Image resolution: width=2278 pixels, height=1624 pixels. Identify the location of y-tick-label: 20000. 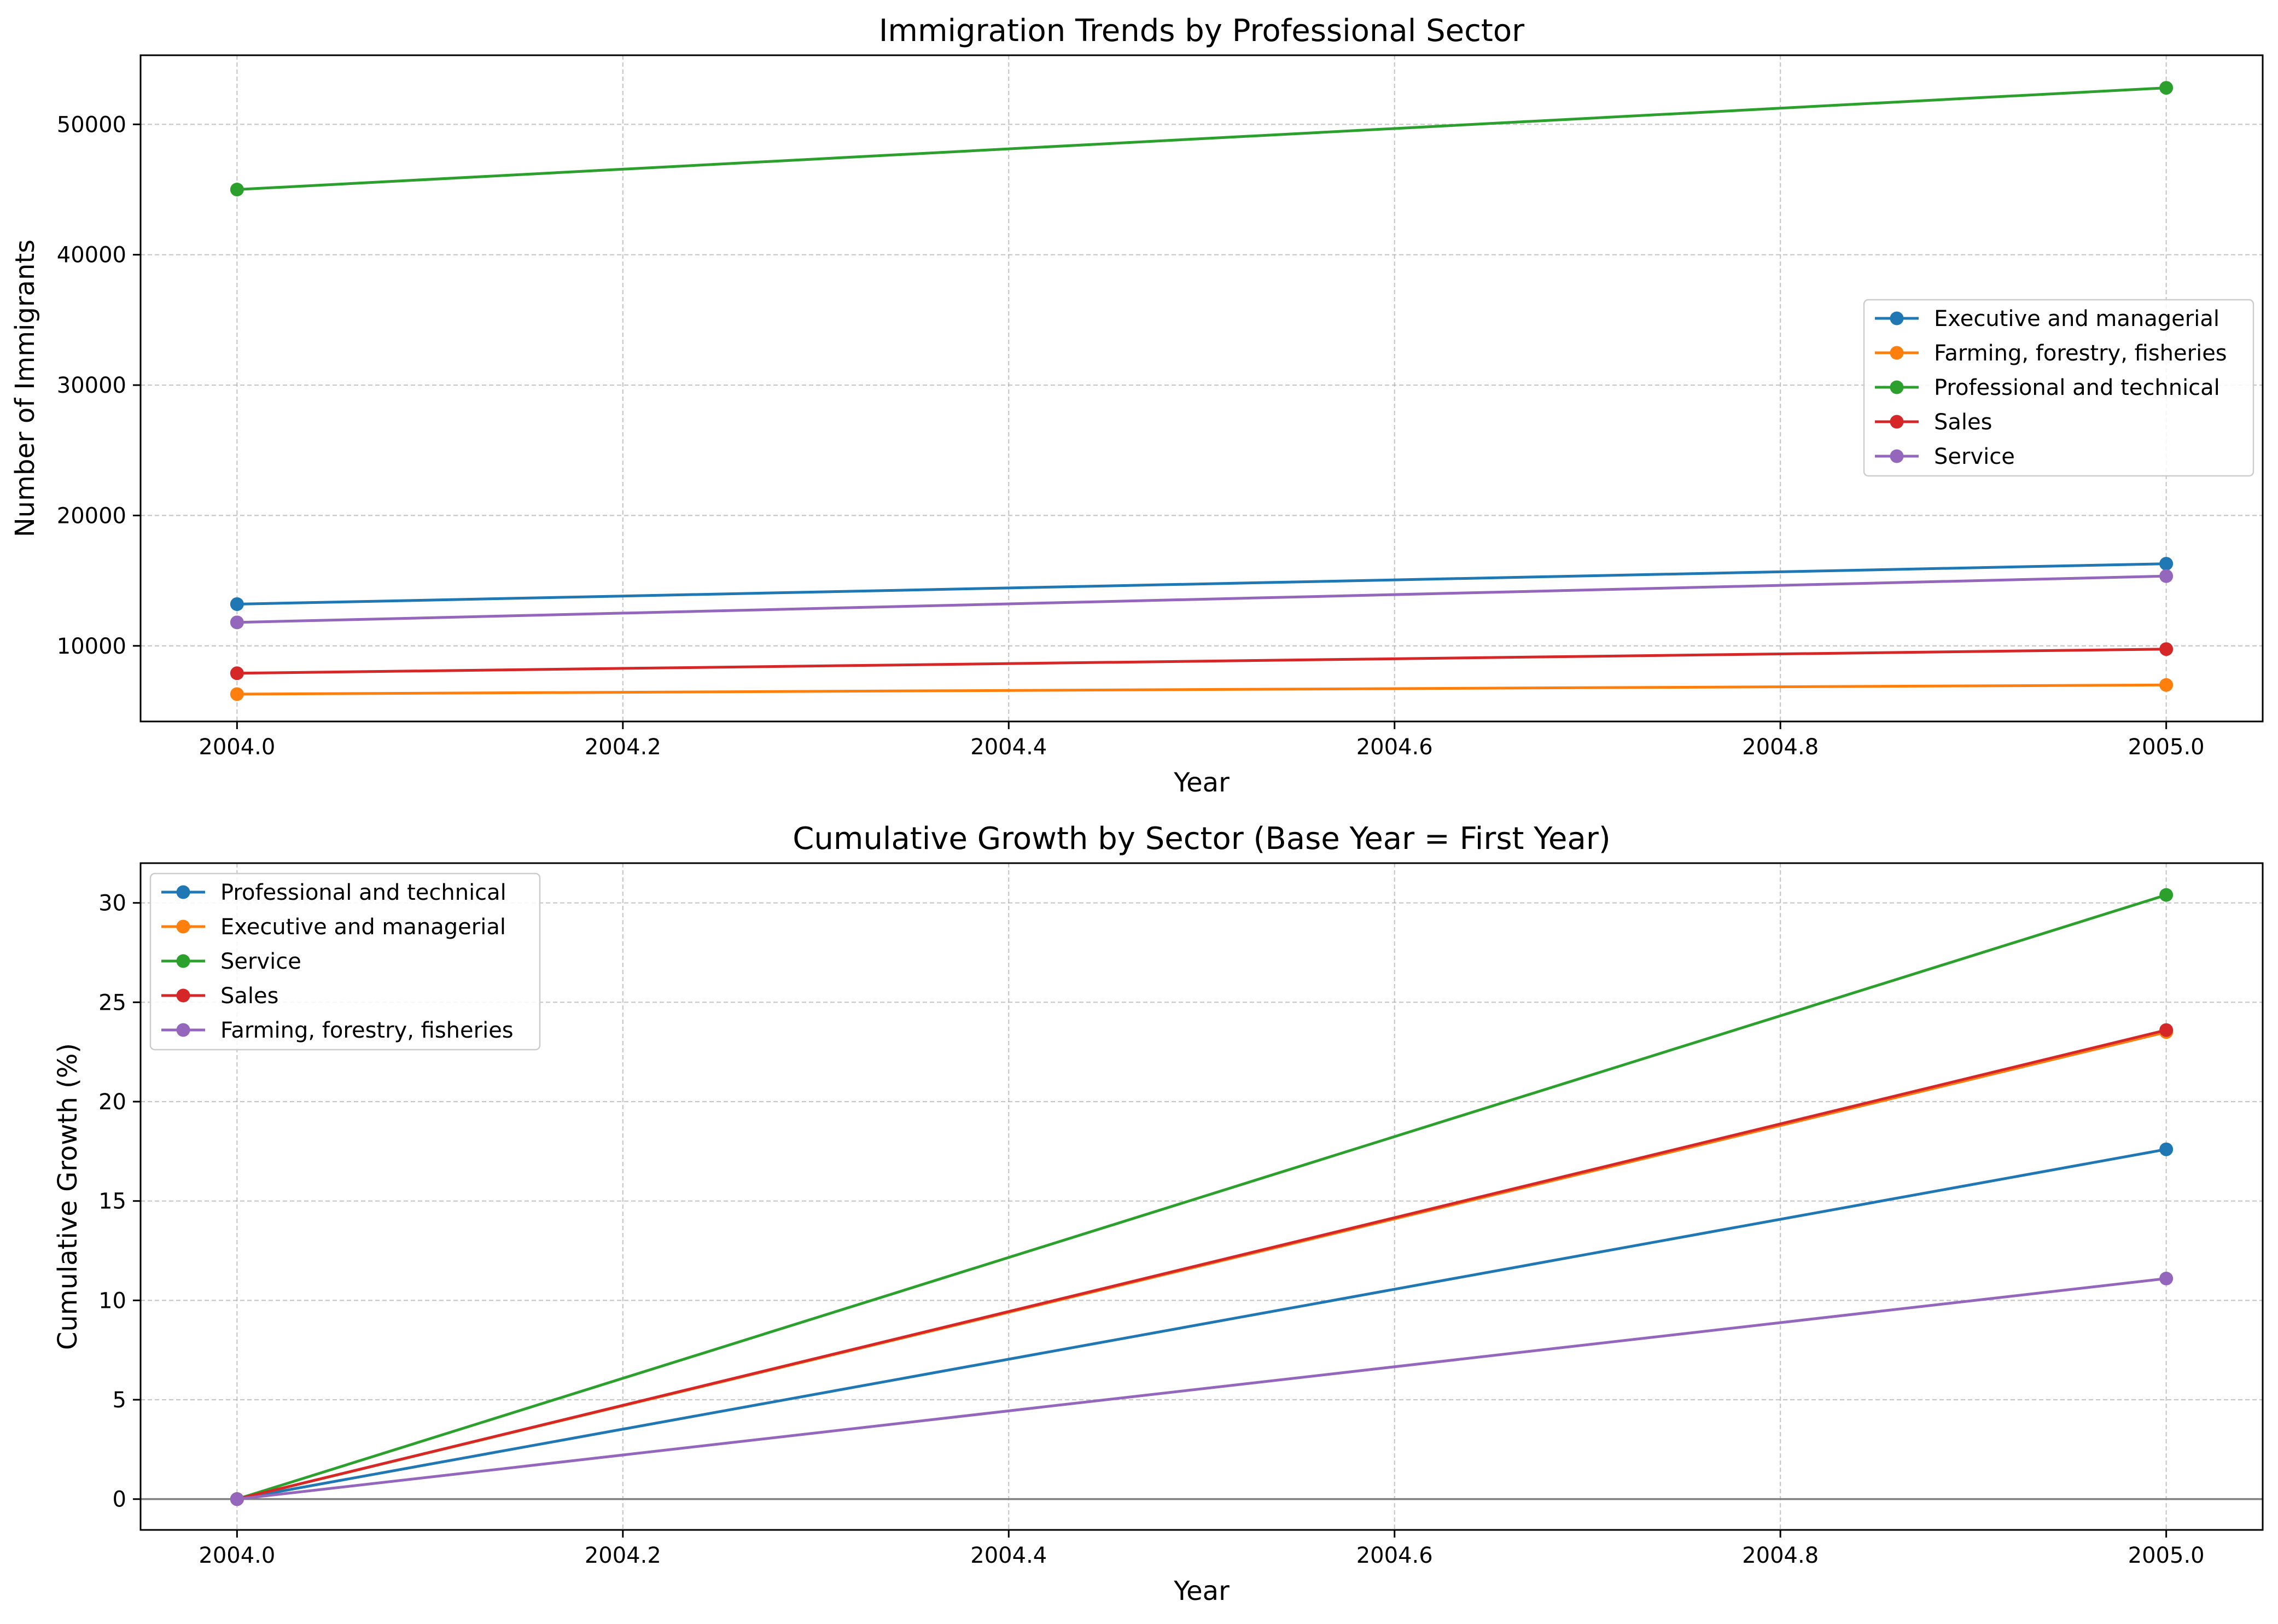
(92, 515).